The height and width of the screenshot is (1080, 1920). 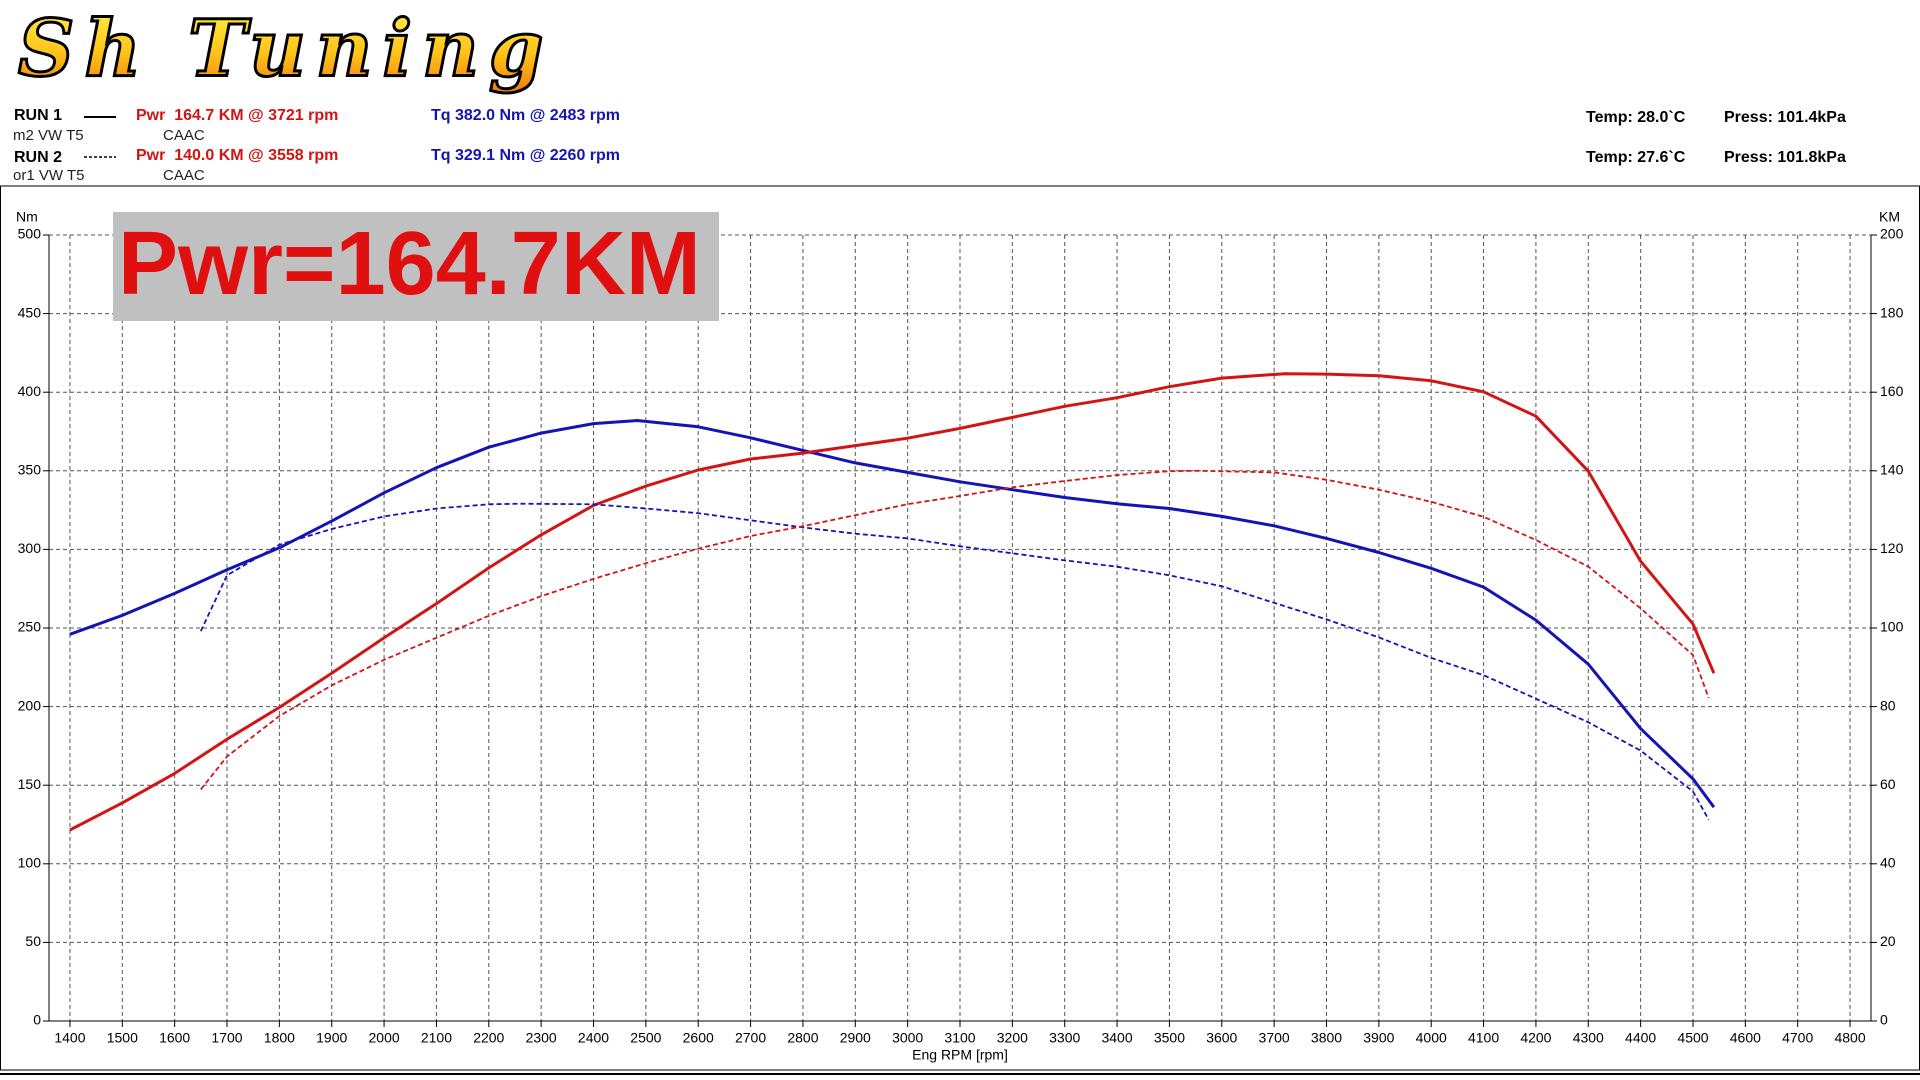 I want to click on x-tick-label: 3200, so click(x=1012, y=1038).